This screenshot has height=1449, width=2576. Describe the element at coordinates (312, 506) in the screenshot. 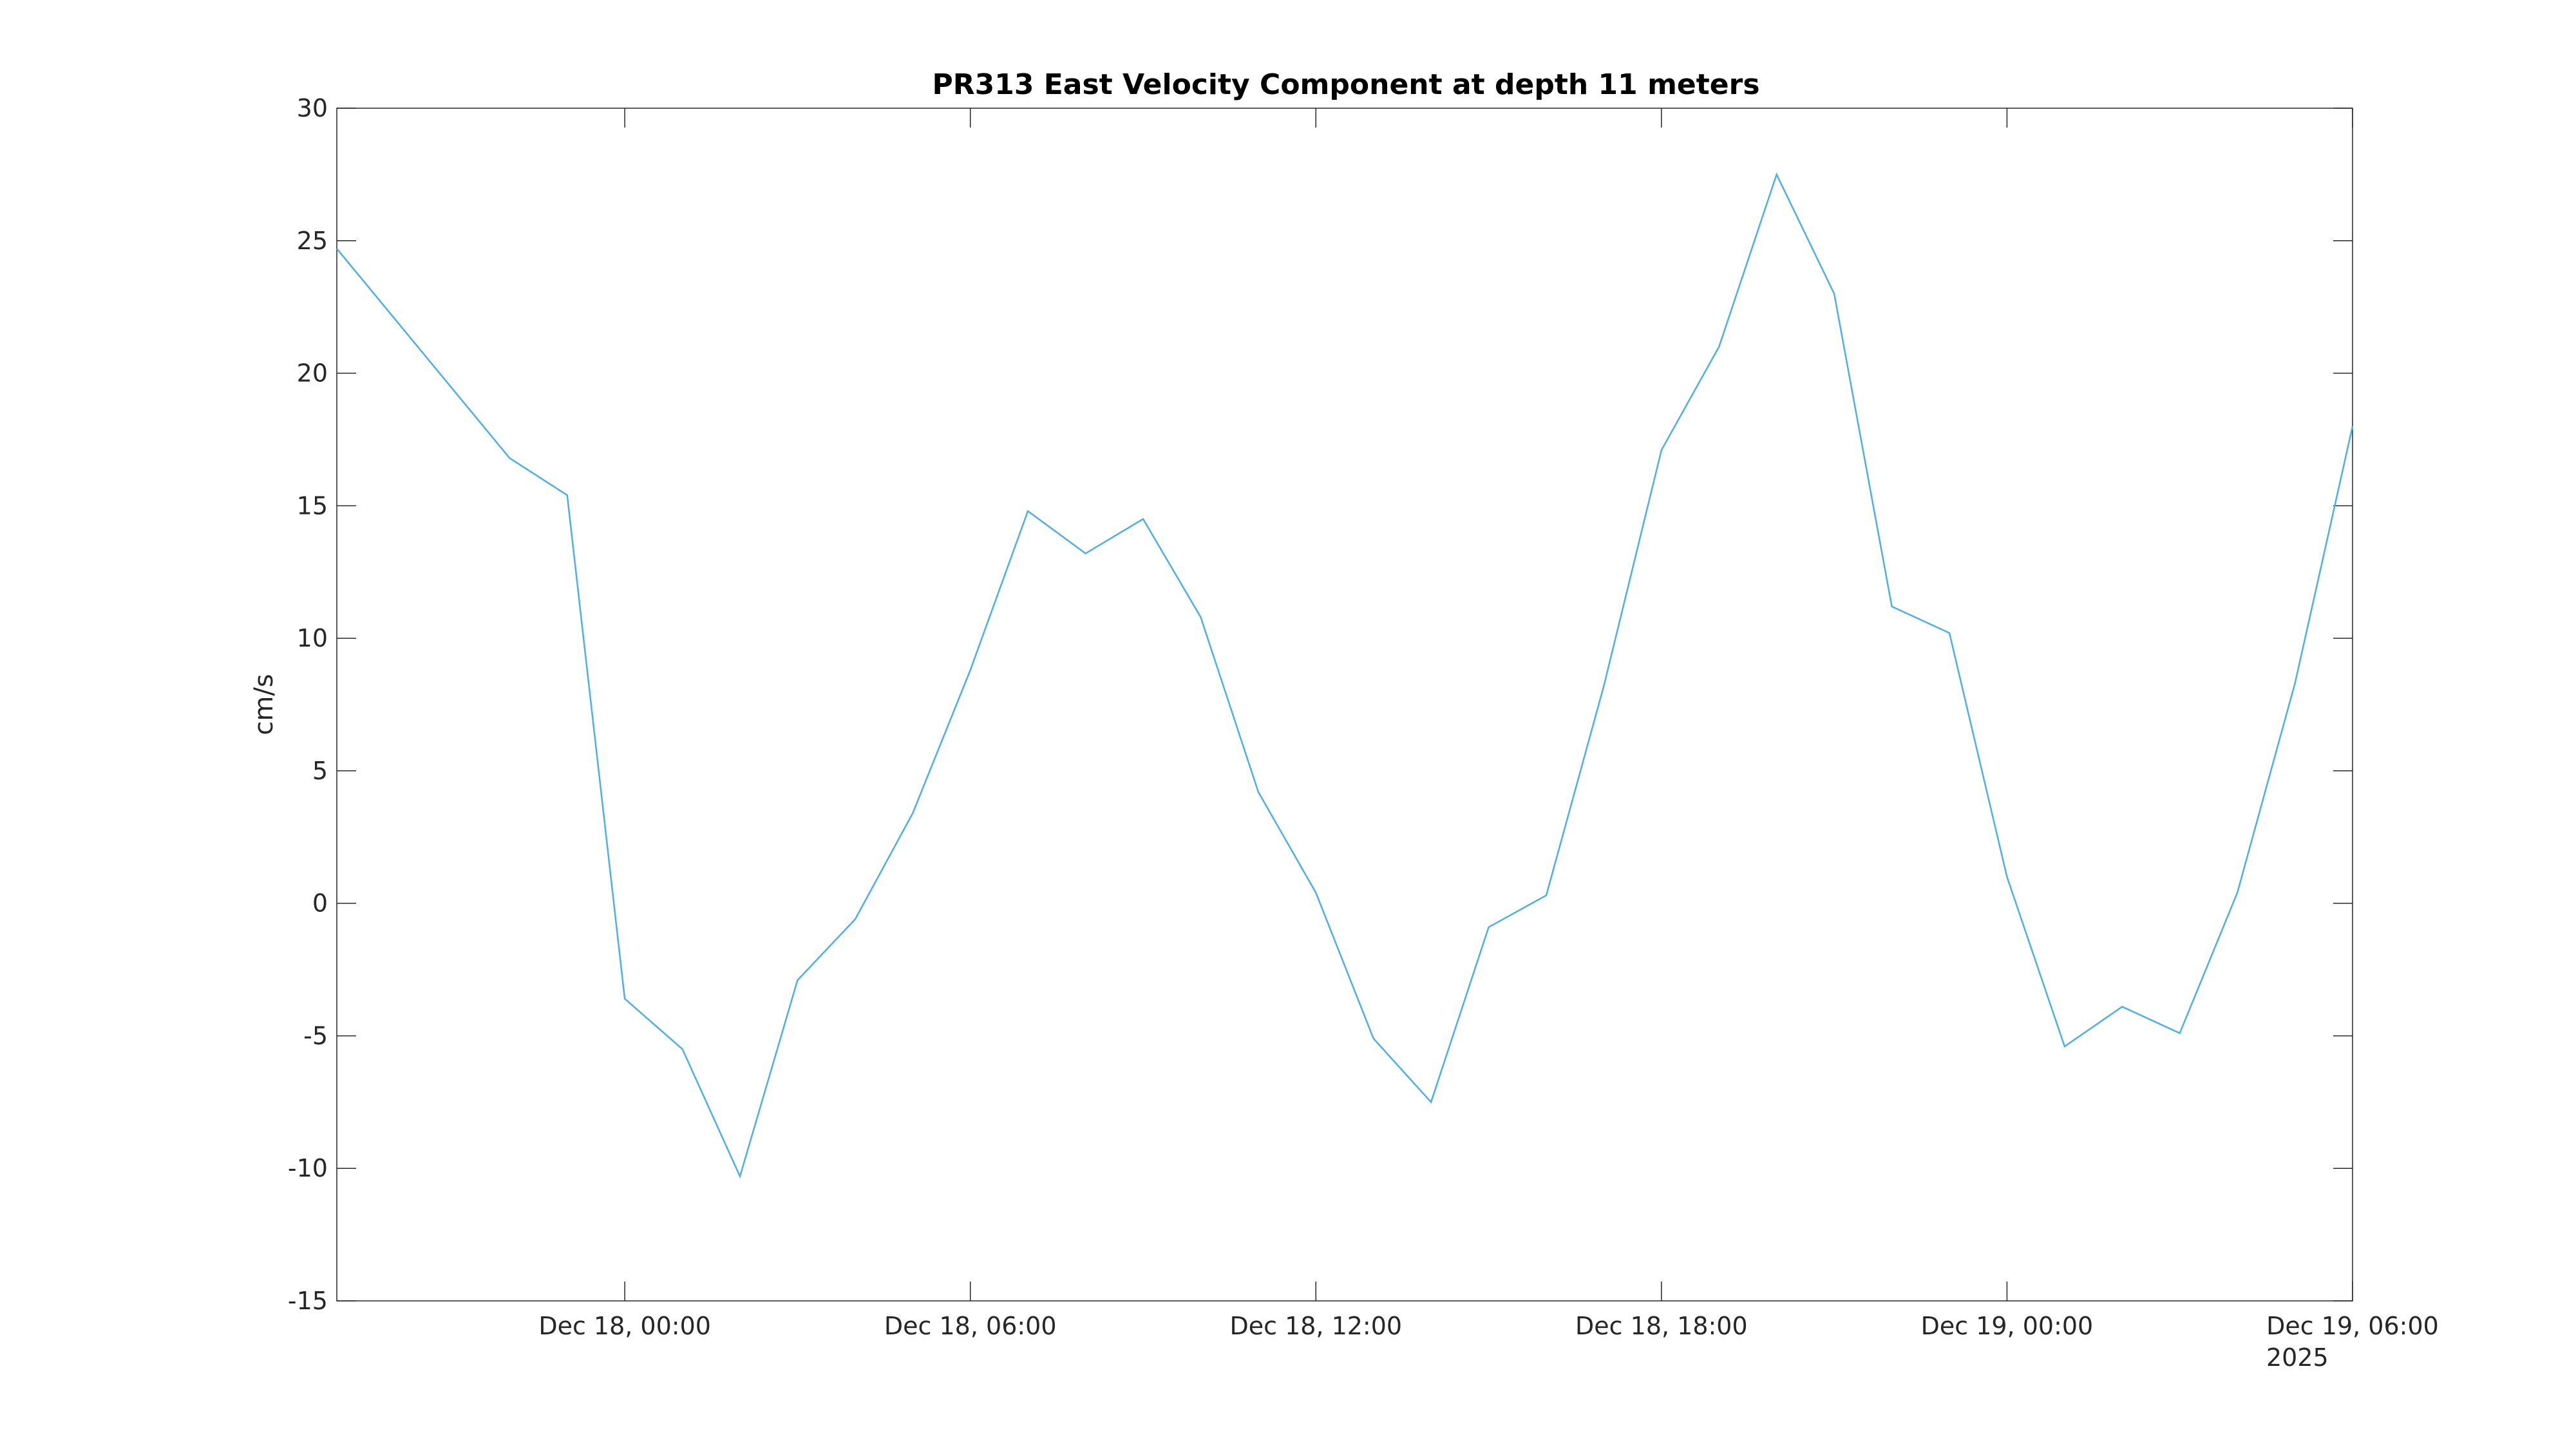

I see `y-tick-label: 15` at that location.